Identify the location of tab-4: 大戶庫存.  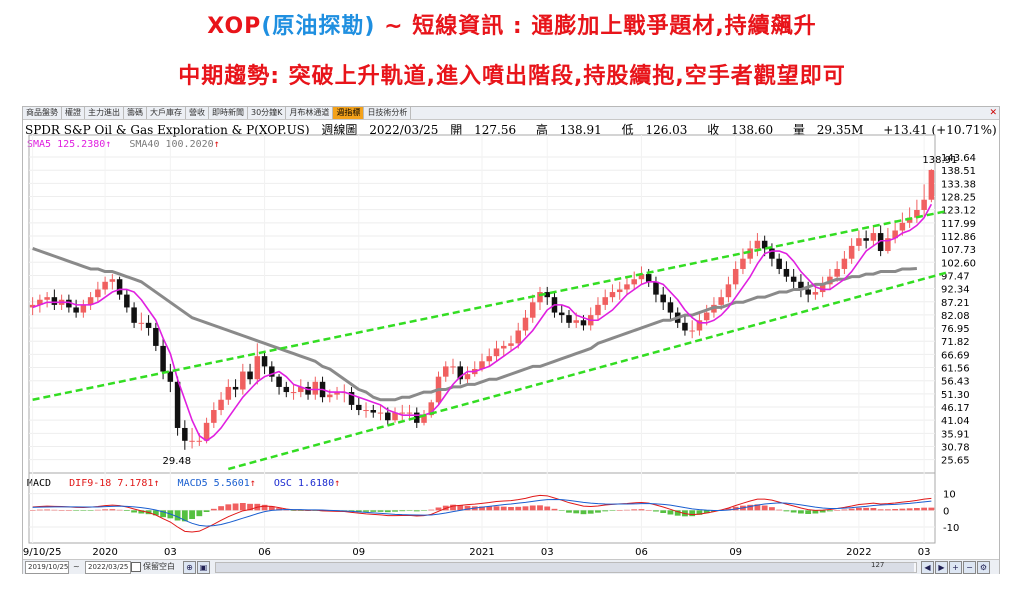
(166, 113).